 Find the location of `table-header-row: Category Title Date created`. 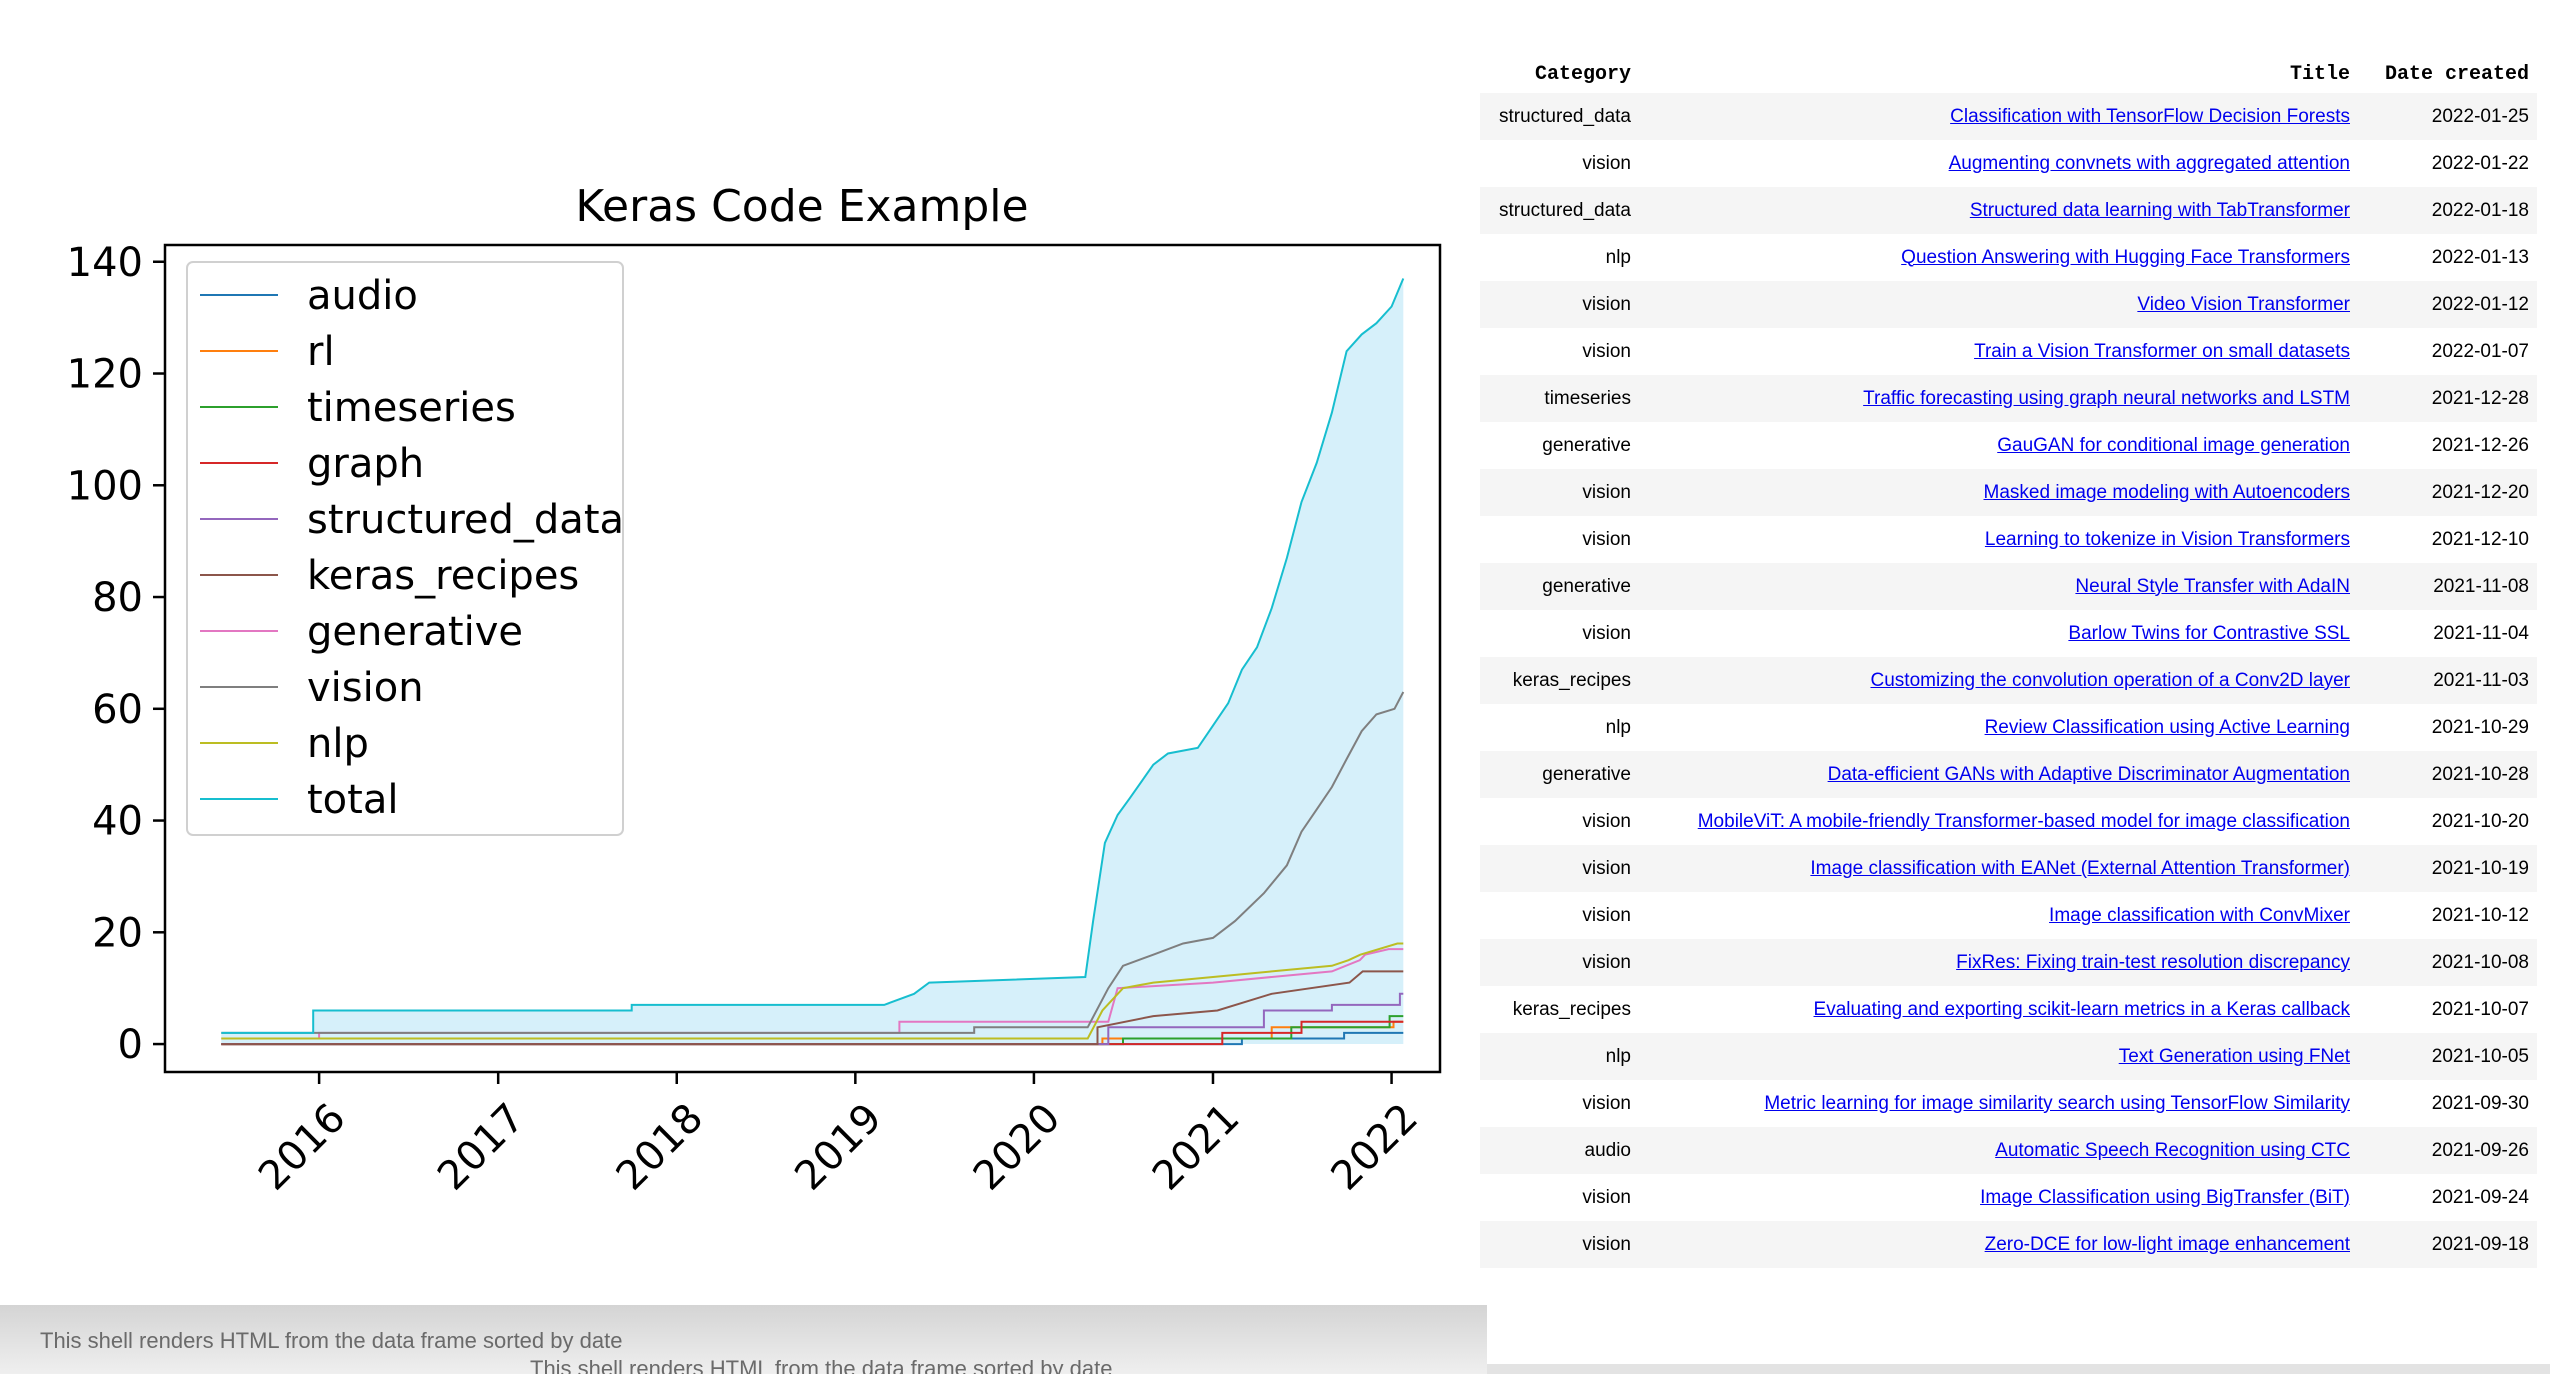

table-header-row: Category Title Date created is located at coordinates (2008, 74).